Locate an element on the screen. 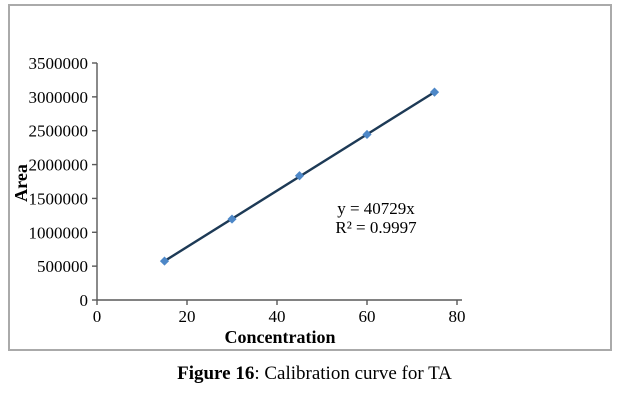 Image resolution: width=629 pixels, height=400 pixels. figure-caption-label: Figure 16 is located at coordinates (216, 373).